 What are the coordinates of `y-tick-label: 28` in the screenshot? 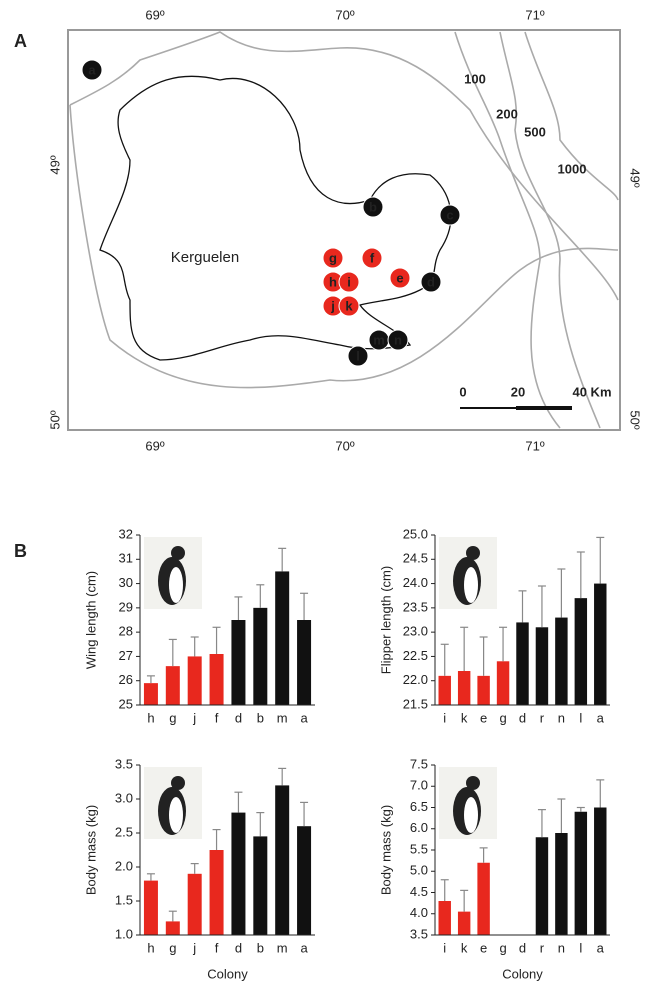 It's located at (126, 631).